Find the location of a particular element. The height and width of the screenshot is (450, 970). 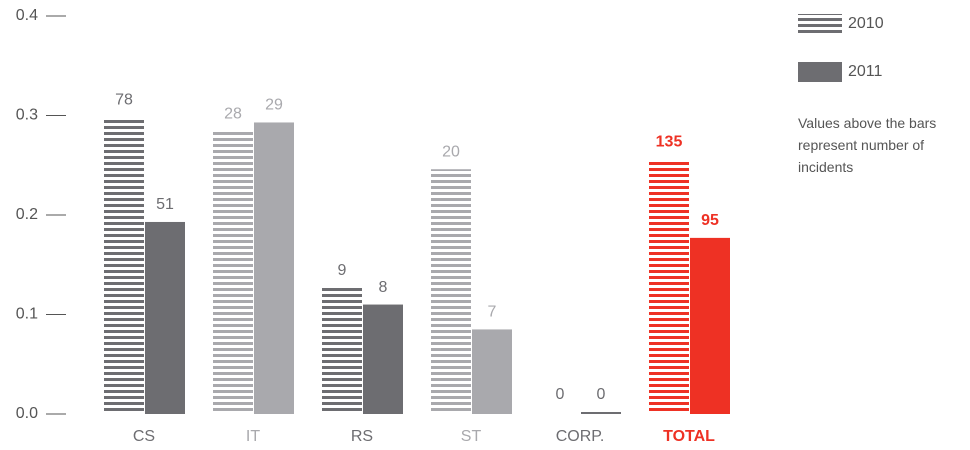

y-tick-label: 0.2 is located at coordinates (27, 214).